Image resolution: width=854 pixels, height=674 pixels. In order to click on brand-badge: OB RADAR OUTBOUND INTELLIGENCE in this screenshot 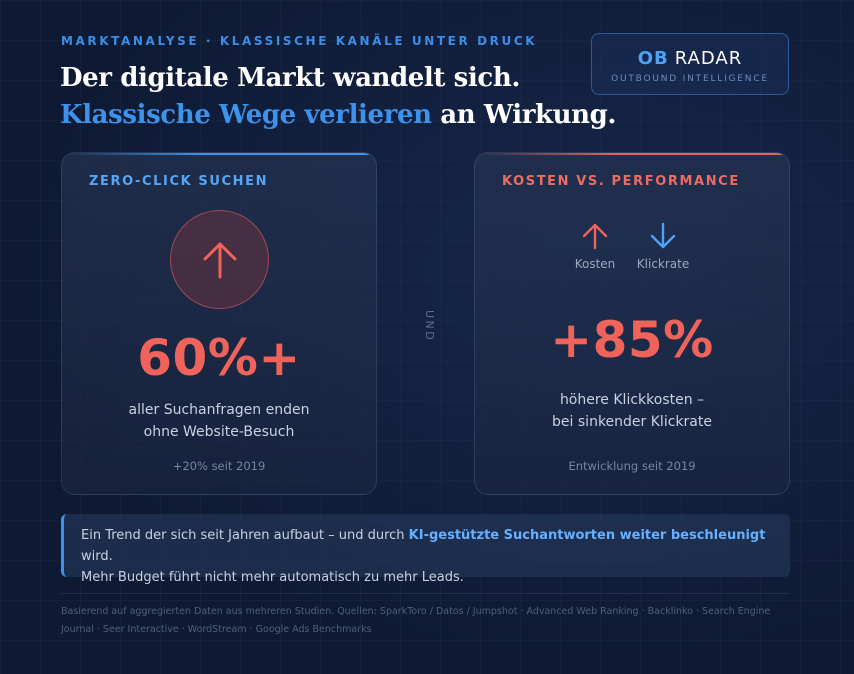, I will do `click(690, 64)`.